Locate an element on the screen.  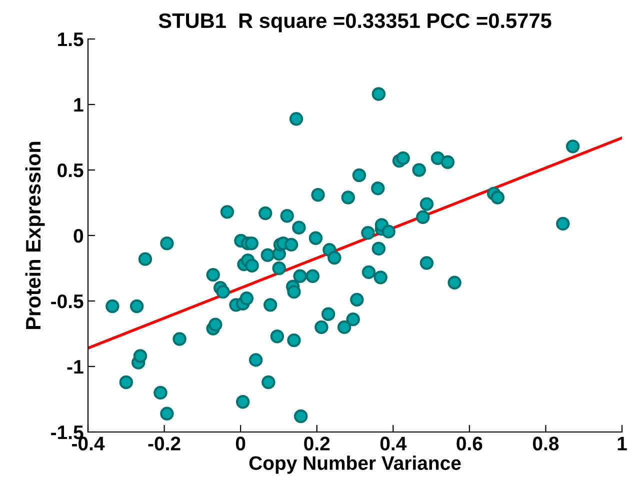
x-tick-label: 0 is located at coordinates (241, 443).